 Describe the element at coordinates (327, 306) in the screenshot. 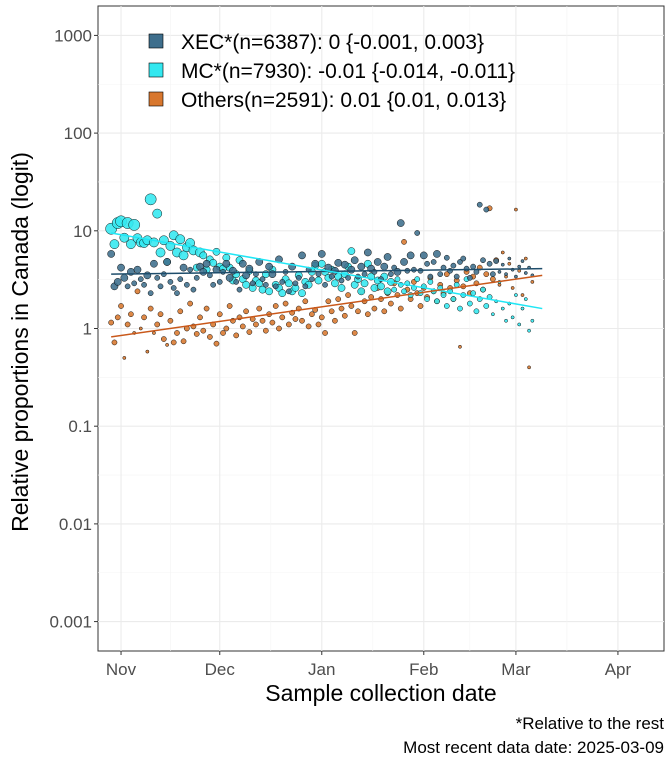

I see `trend-line` at that location.